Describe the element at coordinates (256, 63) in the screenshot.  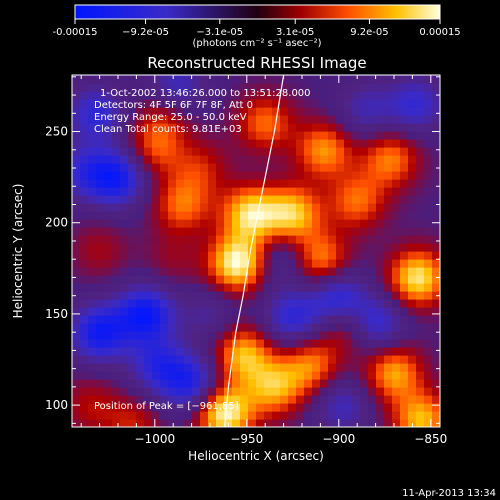
I see `chart-title: Reconstructed RHESSI Image` at that location.